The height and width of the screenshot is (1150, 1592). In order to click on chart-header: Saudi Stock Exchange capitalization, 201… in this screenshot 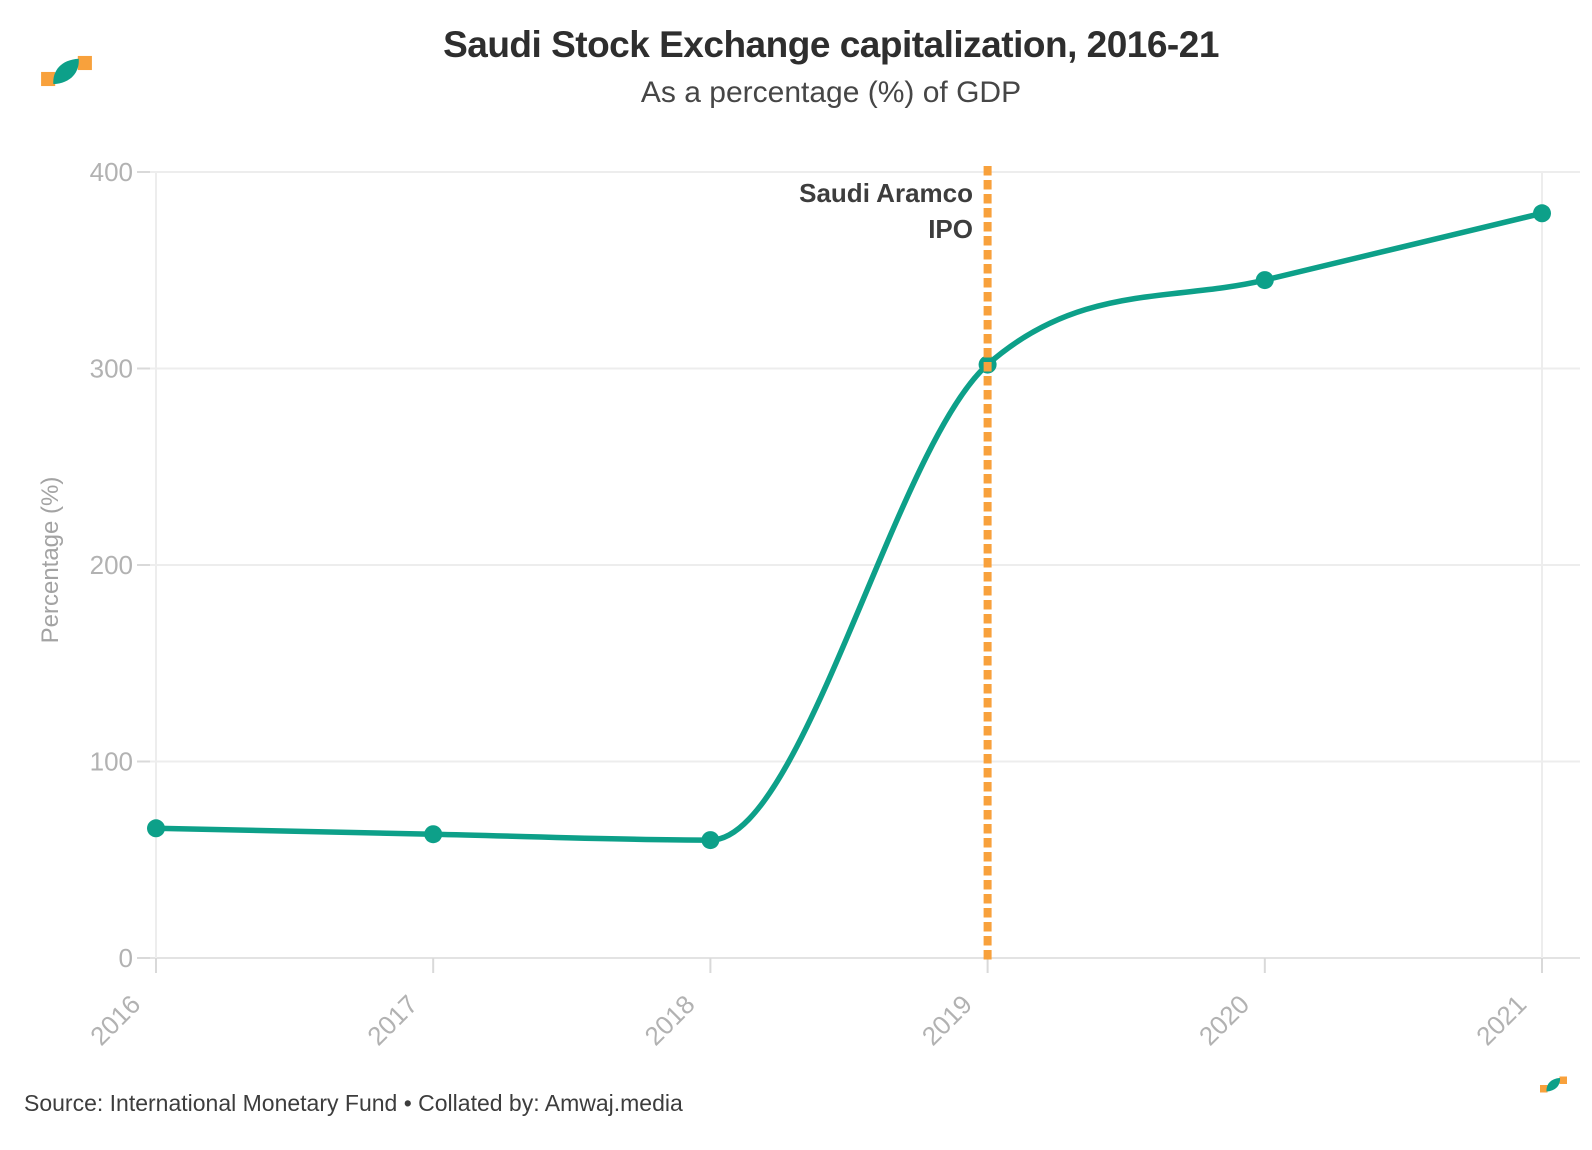, I will do `click(831, 67)`.